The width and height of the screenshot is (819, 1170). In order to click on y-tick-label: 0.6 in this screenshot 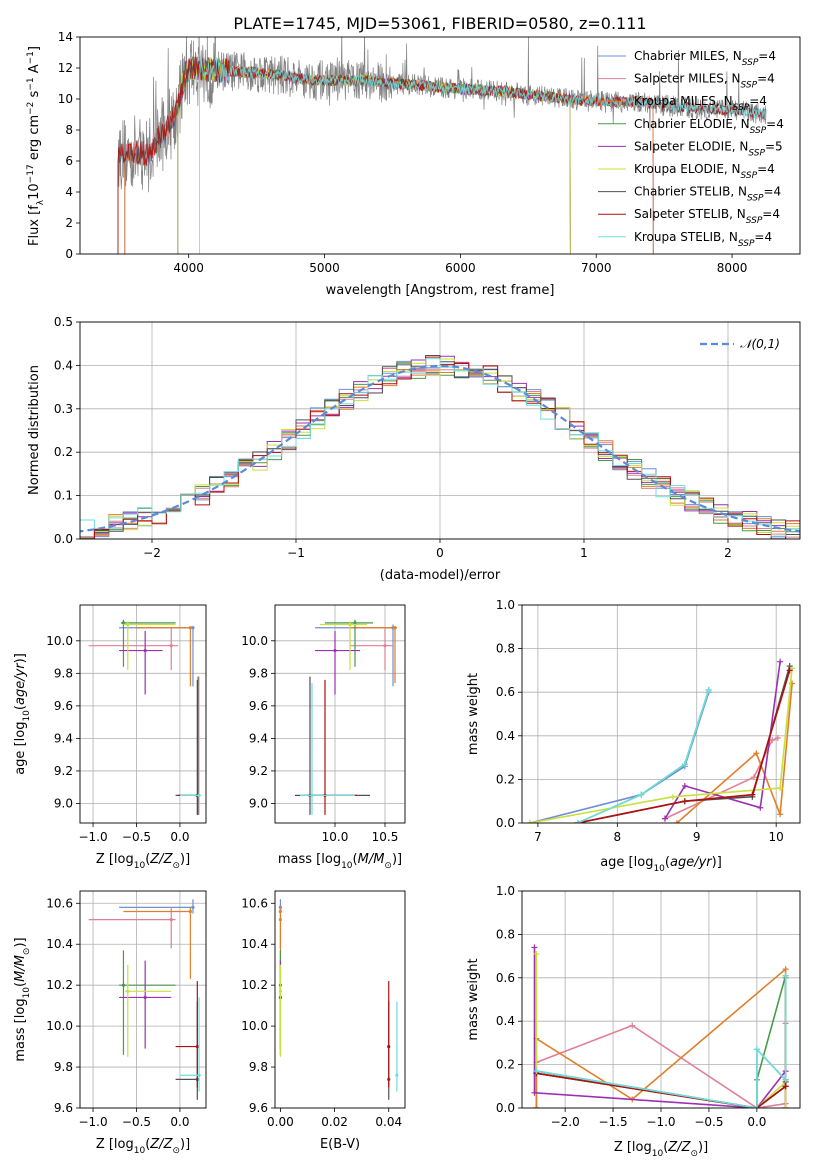, I will do `click(505, 978)`.